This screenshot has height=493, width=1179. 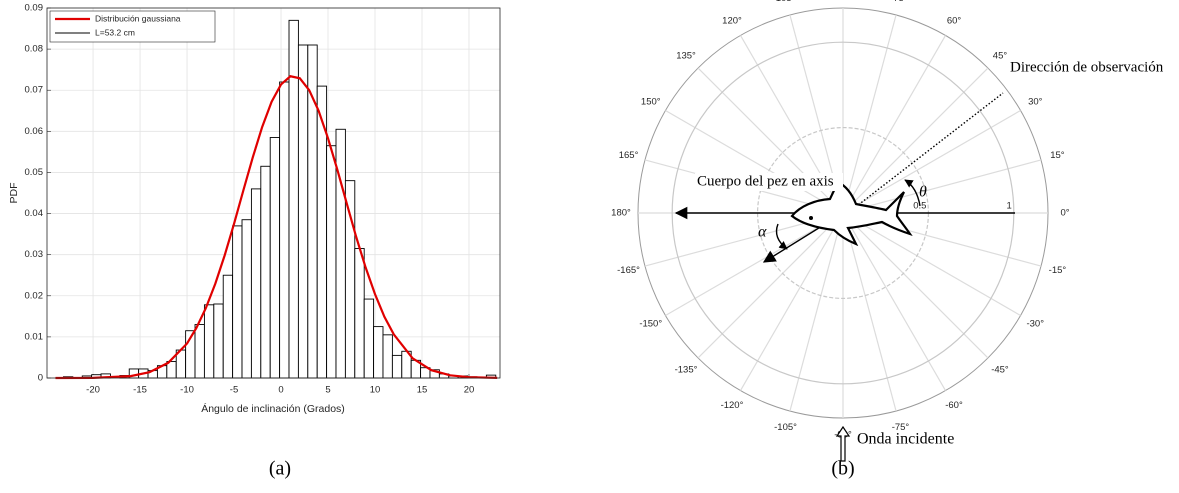 What do you see at coordinates (140, 390) in the screenshot?
I see `x-tick-label: -15` at bounding box center [140, 390].